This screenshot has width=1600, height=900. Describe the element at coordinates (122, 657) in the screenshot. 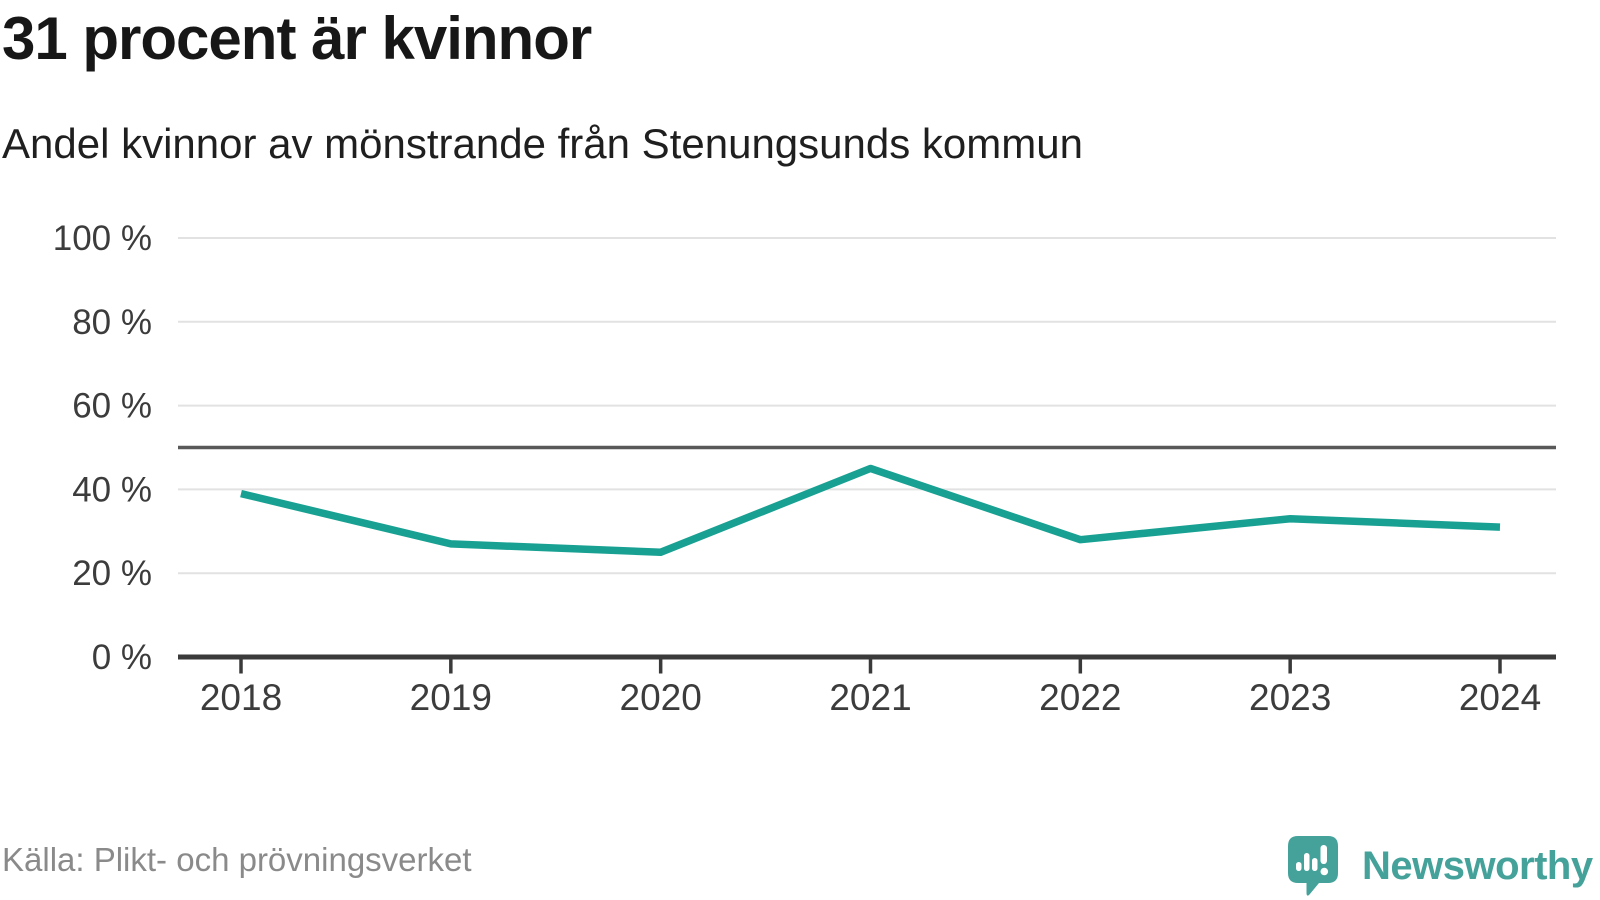

I see `y-tick-label: 0 %` at that location.